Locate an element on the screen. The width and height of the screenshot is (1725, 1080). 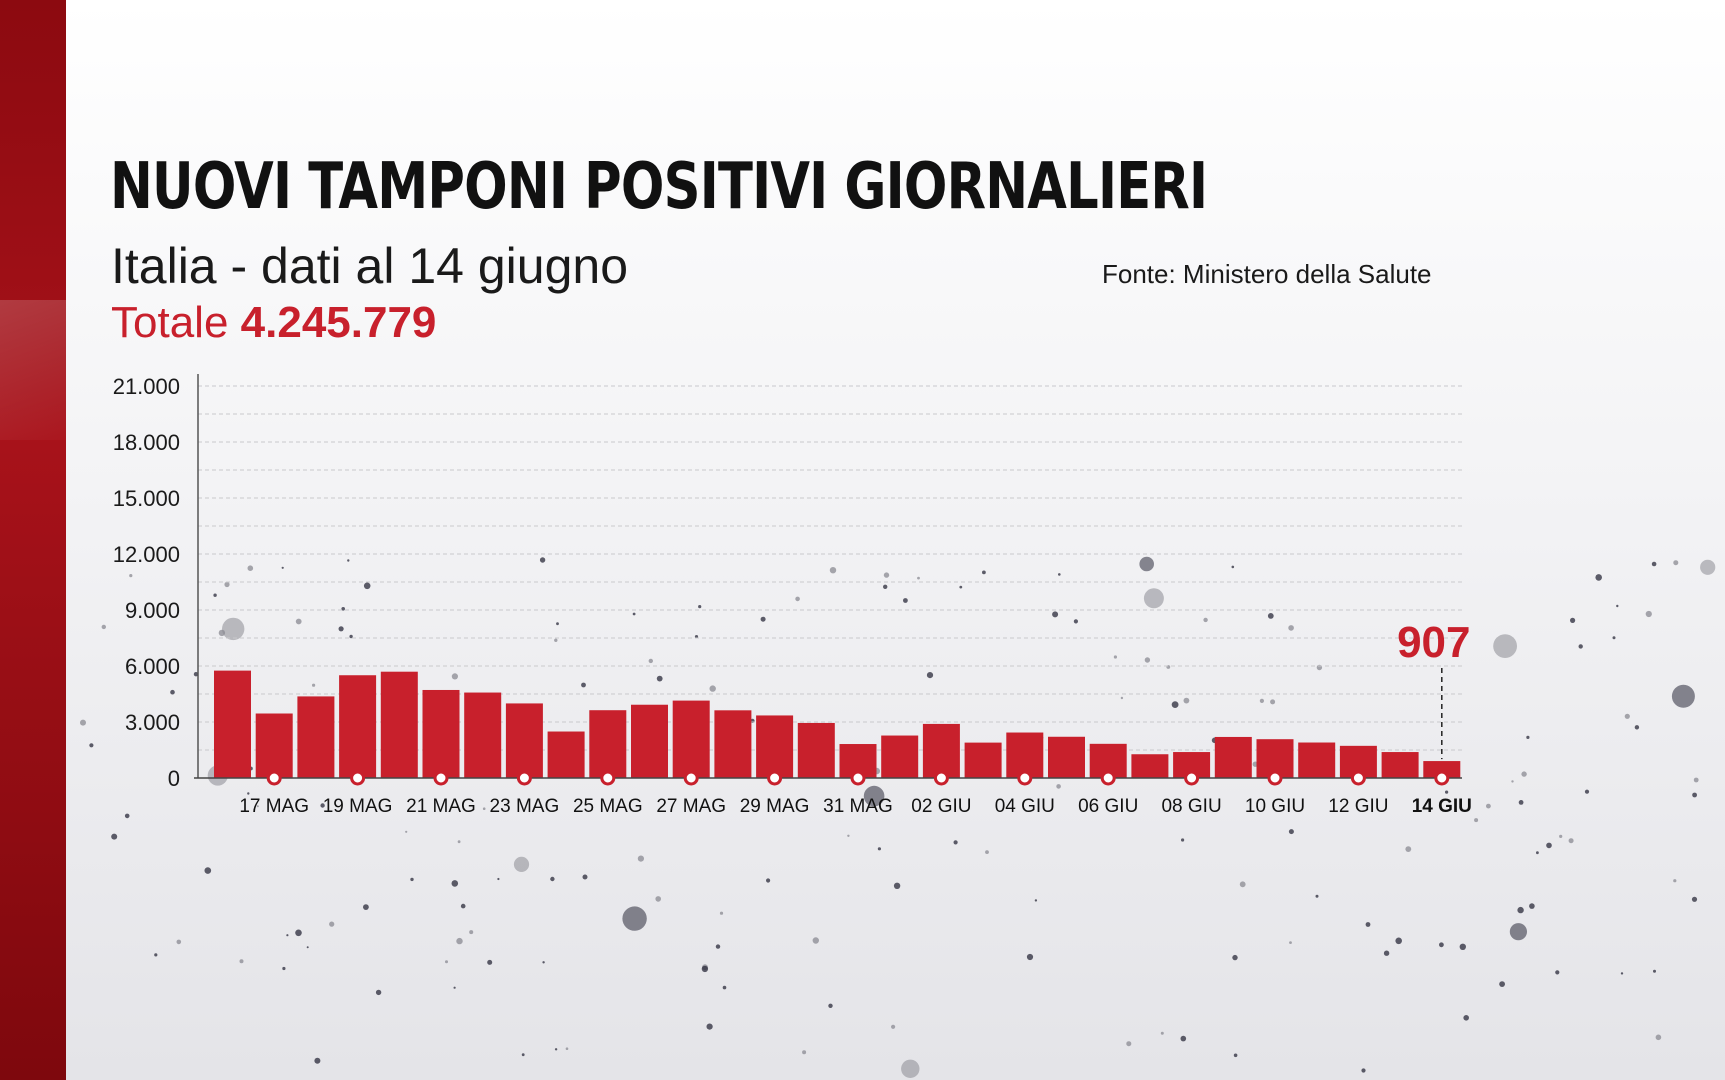
source-note: Fonte: Ministero della Salute is located at coordinates (1267, 274).